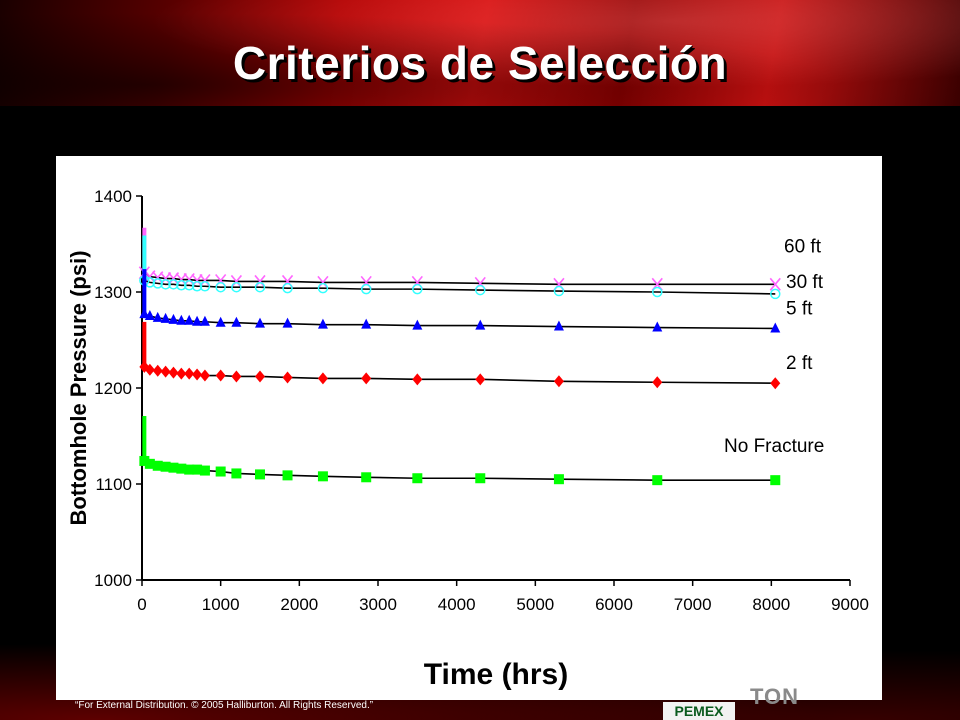  Describe the element at coordinates (378, 604) in the screenshot. I see `x-tick-label: 3000` at that location.